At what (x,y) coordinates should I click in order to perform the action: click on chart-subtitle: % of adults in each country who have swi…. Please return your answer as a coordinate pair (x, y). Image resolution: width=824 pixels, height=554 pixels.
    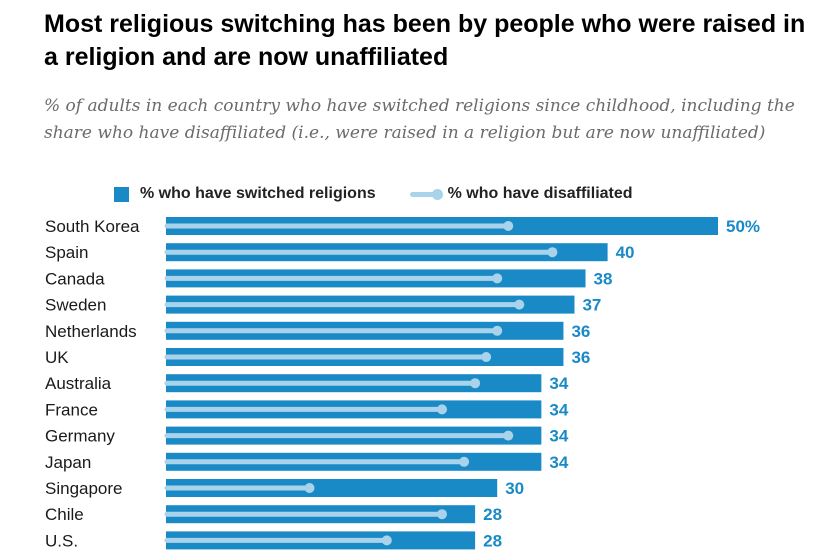
    Looking at the image, I should click on (419, 119).